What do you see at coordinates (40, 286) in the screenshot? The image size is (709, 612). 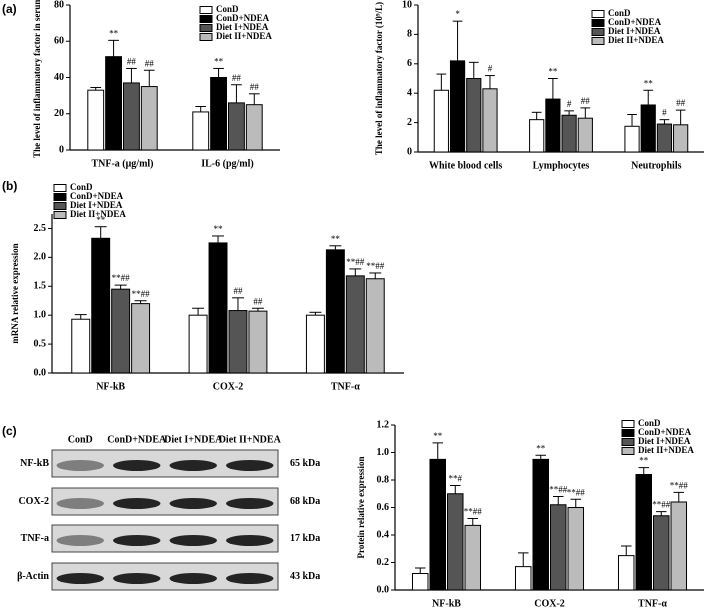 I see `y-tick-label: 1.5` at bounding box center [40, 286].